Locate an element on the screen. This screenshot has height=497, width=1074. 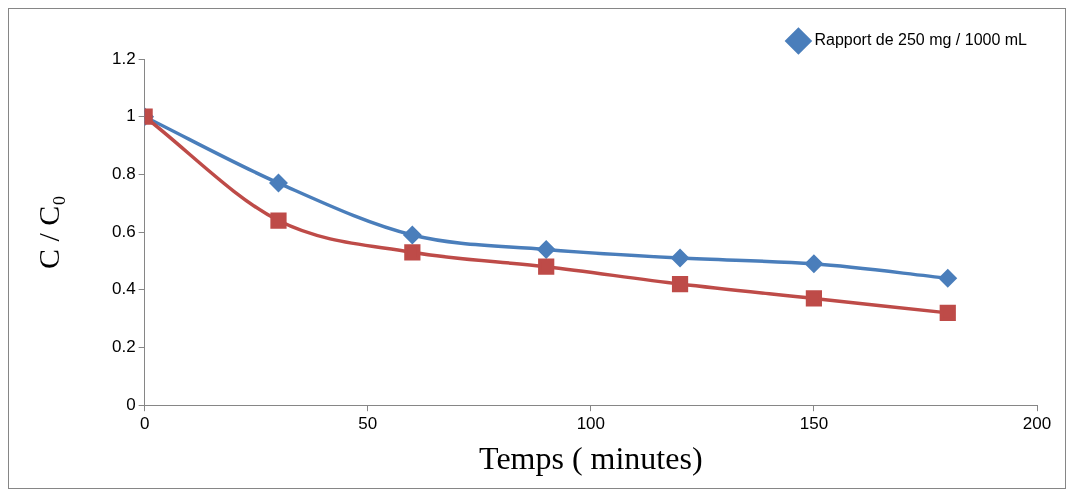
x-tick-label: 200 is located at coordinates (1037, 424).